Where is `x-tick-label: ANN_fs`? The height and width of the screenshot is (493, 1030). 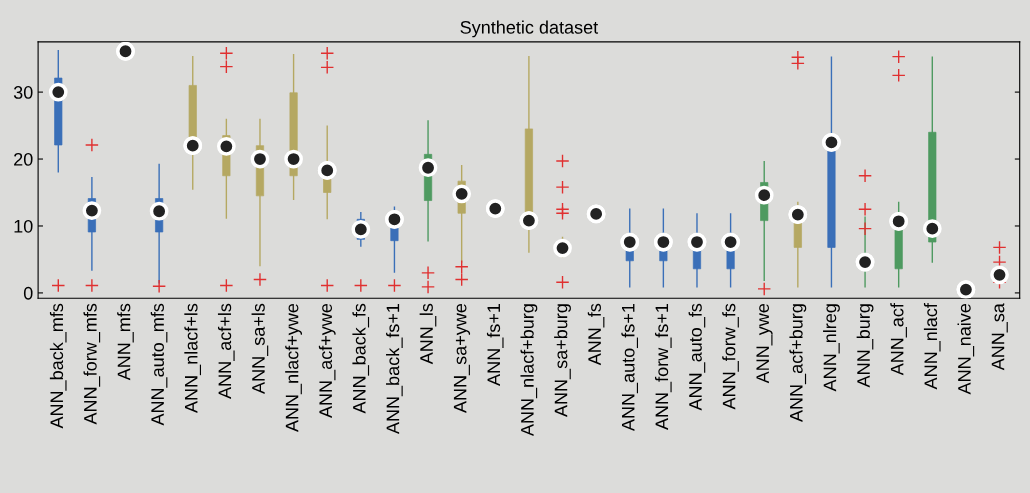
x-tick-label: ANN_fs is located at coordinates (596, 334).